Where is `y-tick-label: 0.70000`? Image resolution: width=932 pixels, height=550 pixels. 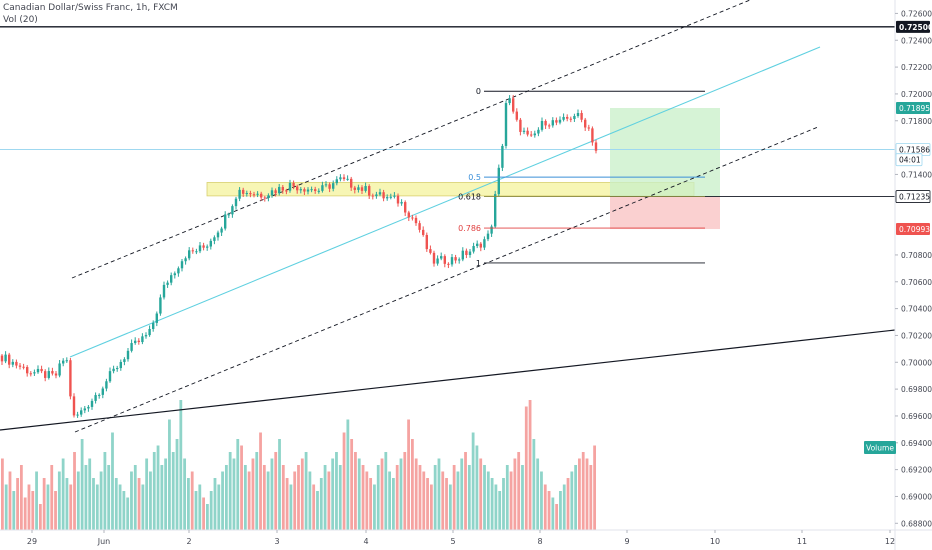
y-tick-label: 0.70000 is located at coordinates (916, 362).